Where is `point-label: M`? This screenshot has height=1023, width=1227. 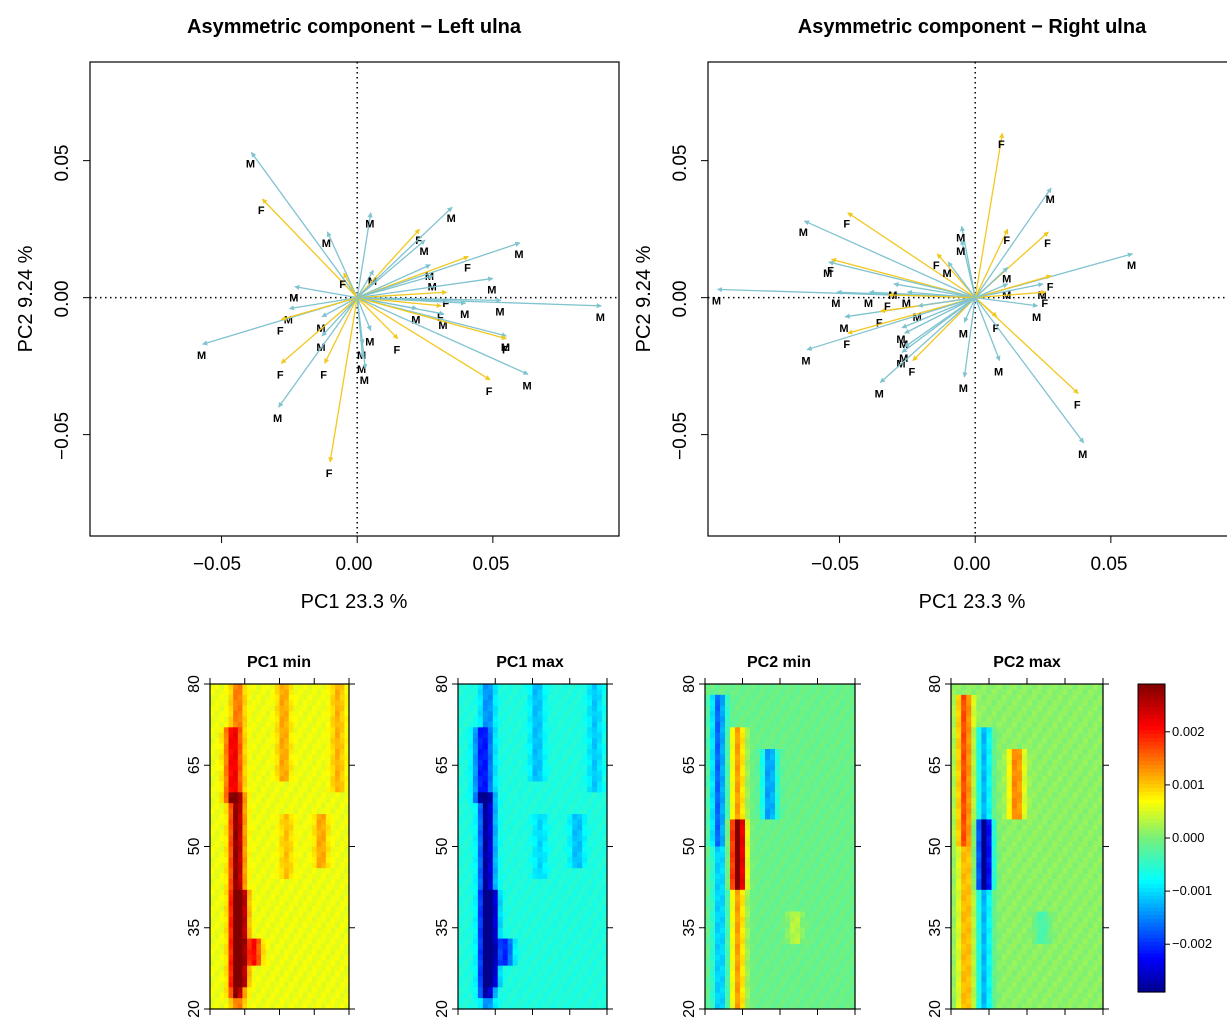 point-label: M is located at coordinates (442, 326).